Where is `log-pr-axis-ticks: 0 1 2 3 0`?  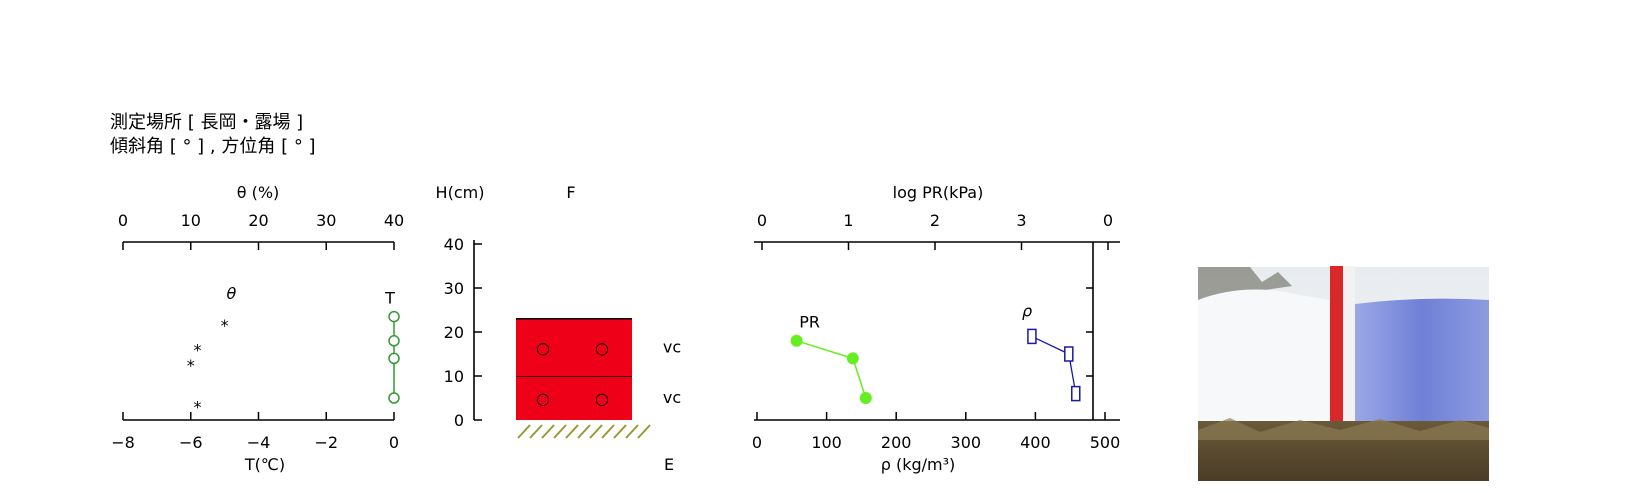 log-pr-axis-ticks: 0 1 2 3 0 is located at coordinates (935, 230).